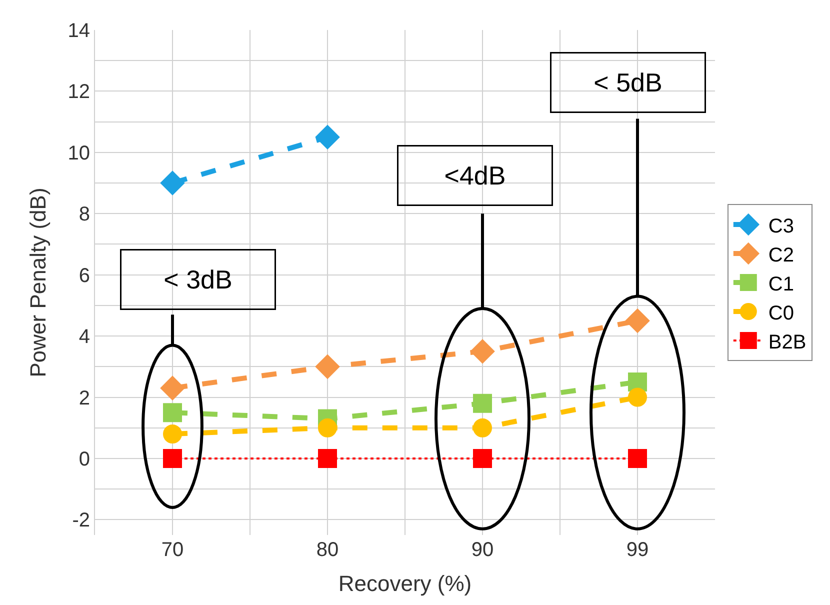 The width and height of the screenshot is (830, 605). What do you see at coordinates (637, 550) in the screenshot?
I see `x-tick-label: 99` at bounding box center [637, 550].